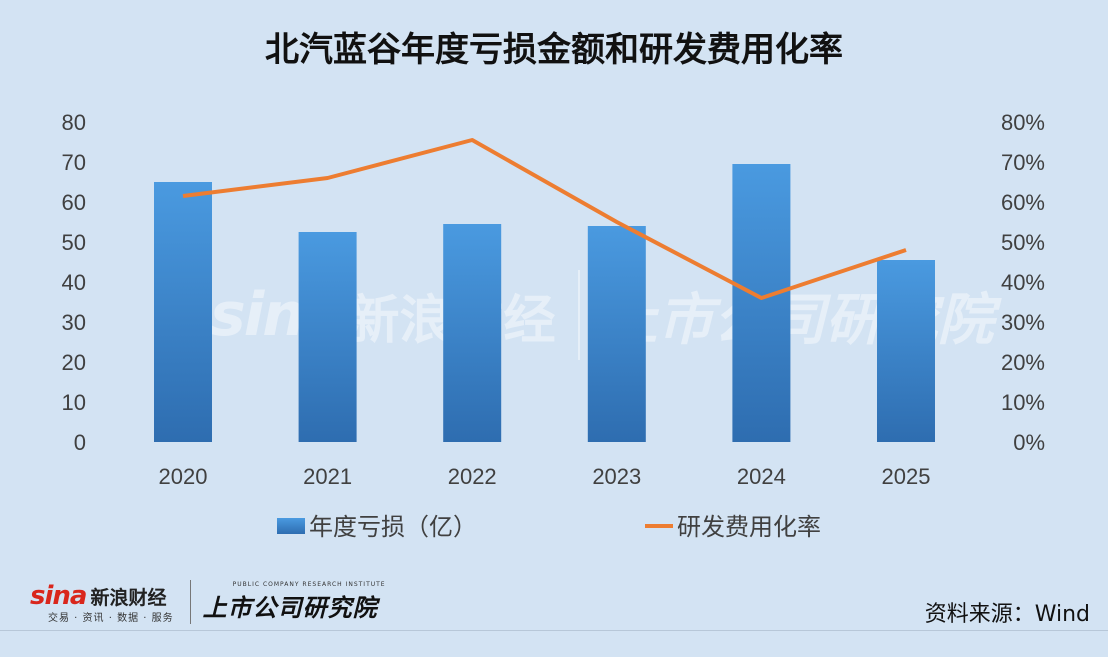 This screenshot has width=1108, height=657. Describe the element at coordinates (74, 362) in the screenshot. I see `left-tick-label: 20` at that location.